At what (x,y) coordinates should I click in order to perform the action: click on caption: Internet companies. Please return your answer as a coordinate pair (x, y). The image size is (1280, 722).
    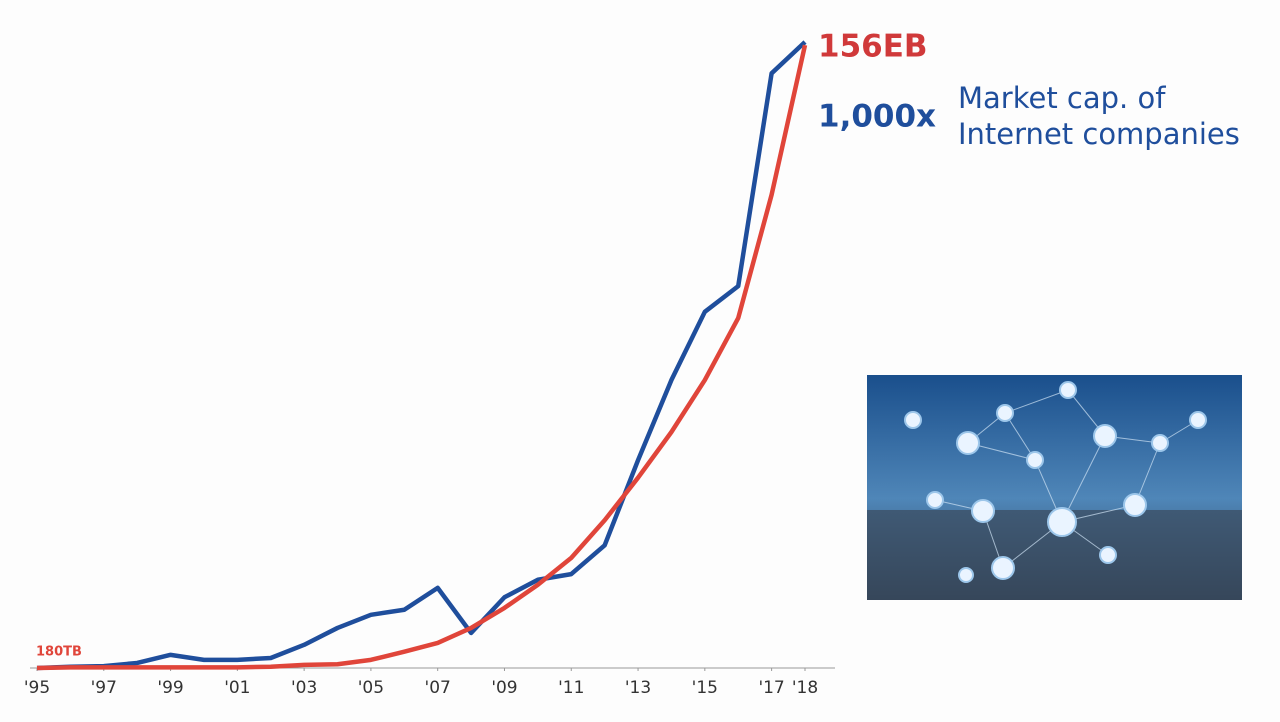
    Looking at the image, I should click on (1099, 134).